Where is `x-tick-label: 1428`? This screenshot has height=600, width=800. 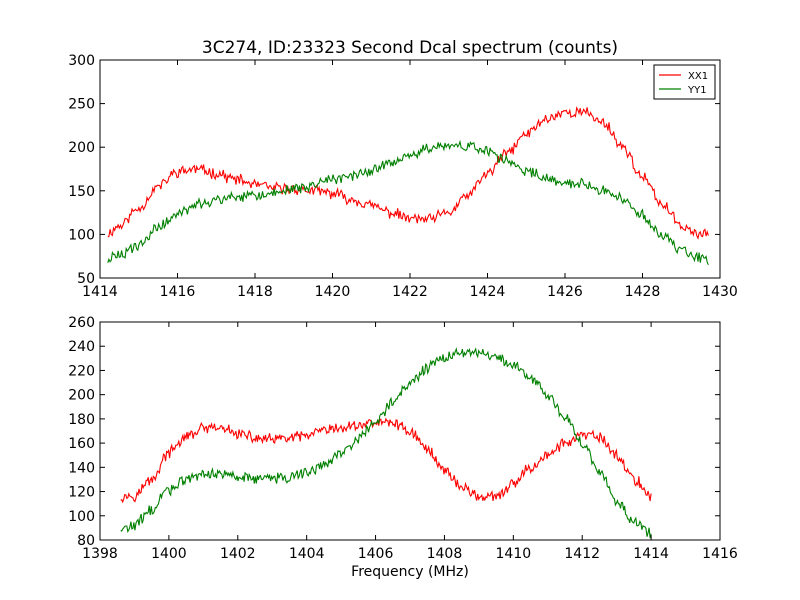
x-tick-label: 1428 is located at coordinates (643, 292).